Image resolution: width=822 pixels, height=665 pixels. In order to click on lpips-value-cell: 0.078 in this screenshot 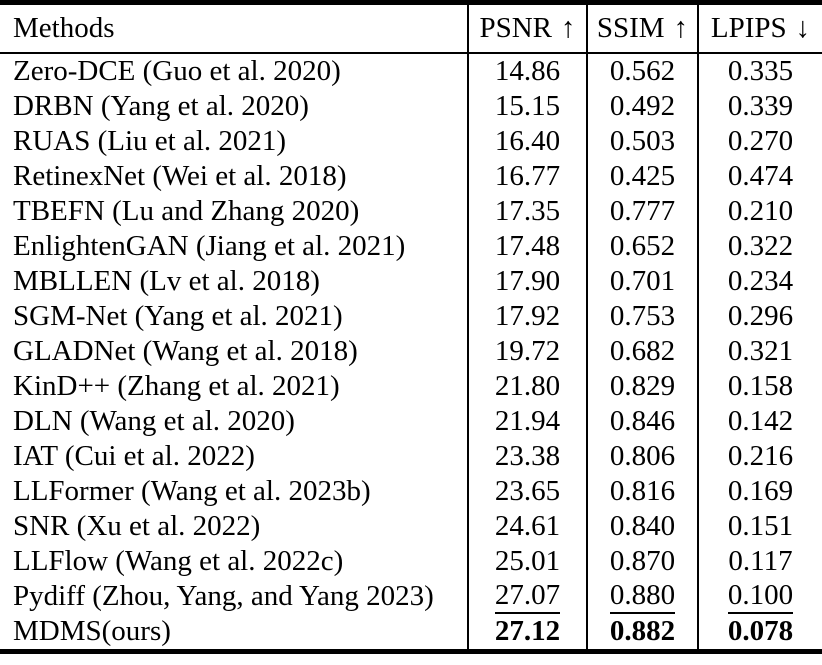, I will do `click(759, 633)`.